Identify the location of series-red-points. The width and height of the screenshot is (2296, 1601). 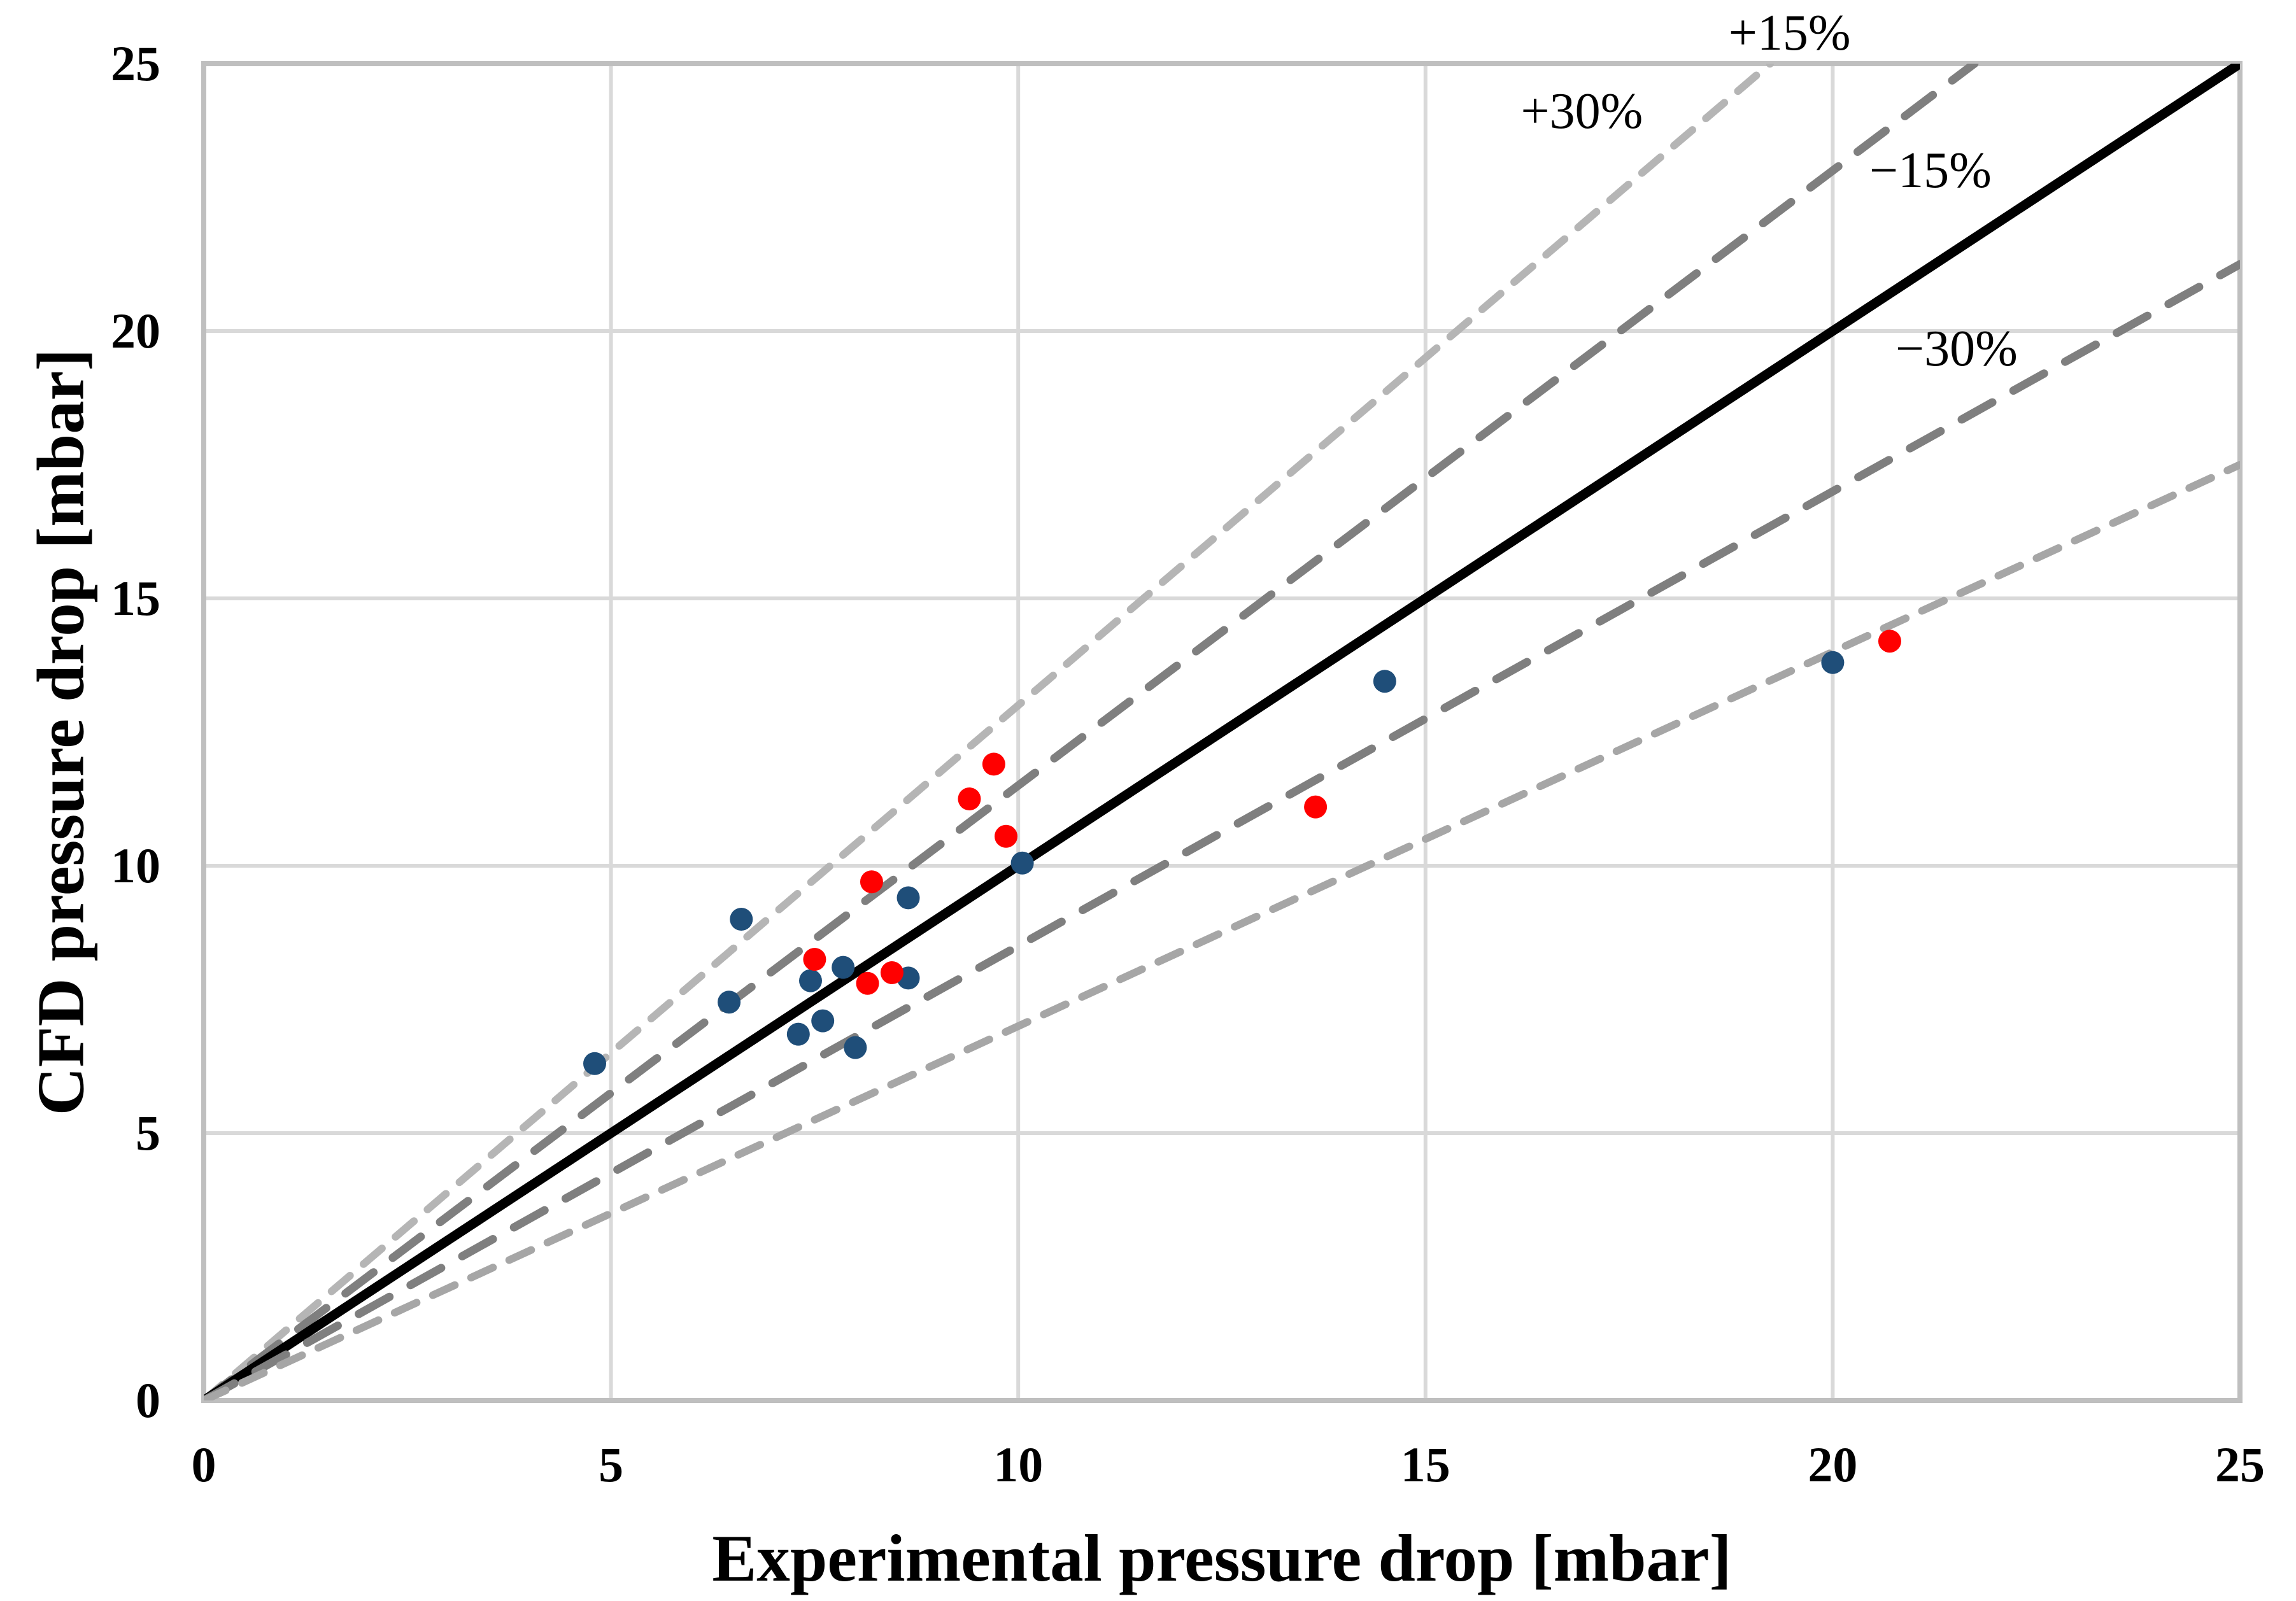
(1352, 812).